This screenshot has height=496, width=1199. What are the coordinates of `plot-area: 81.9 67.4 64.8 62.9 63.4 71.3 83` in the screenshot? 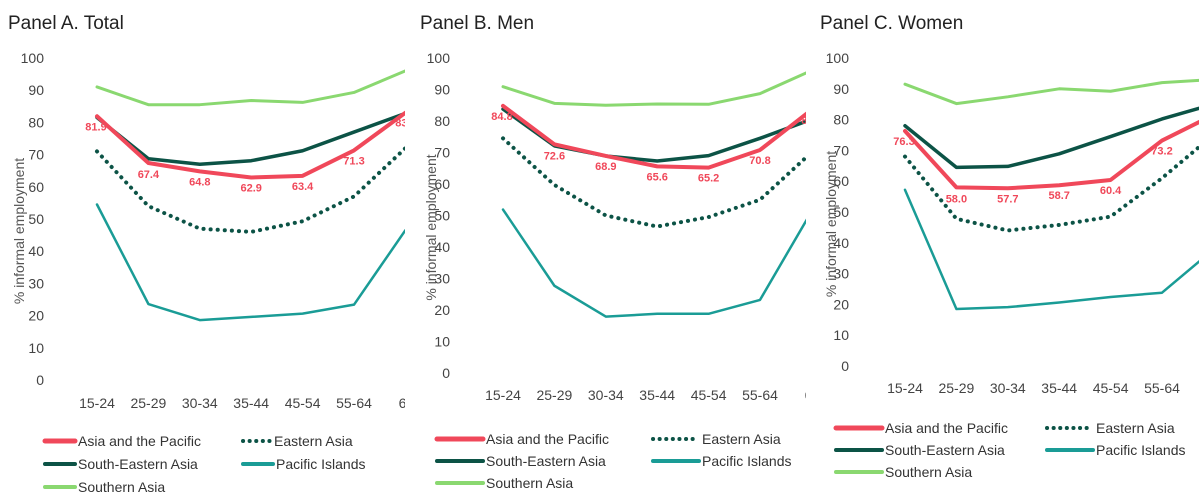 It's located at (245, 195).